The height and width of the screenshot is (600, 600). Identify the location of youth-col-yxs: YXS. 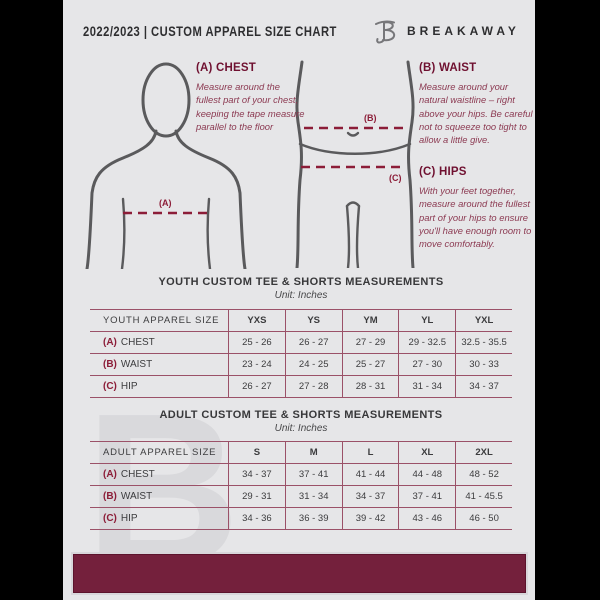
(256, 321).